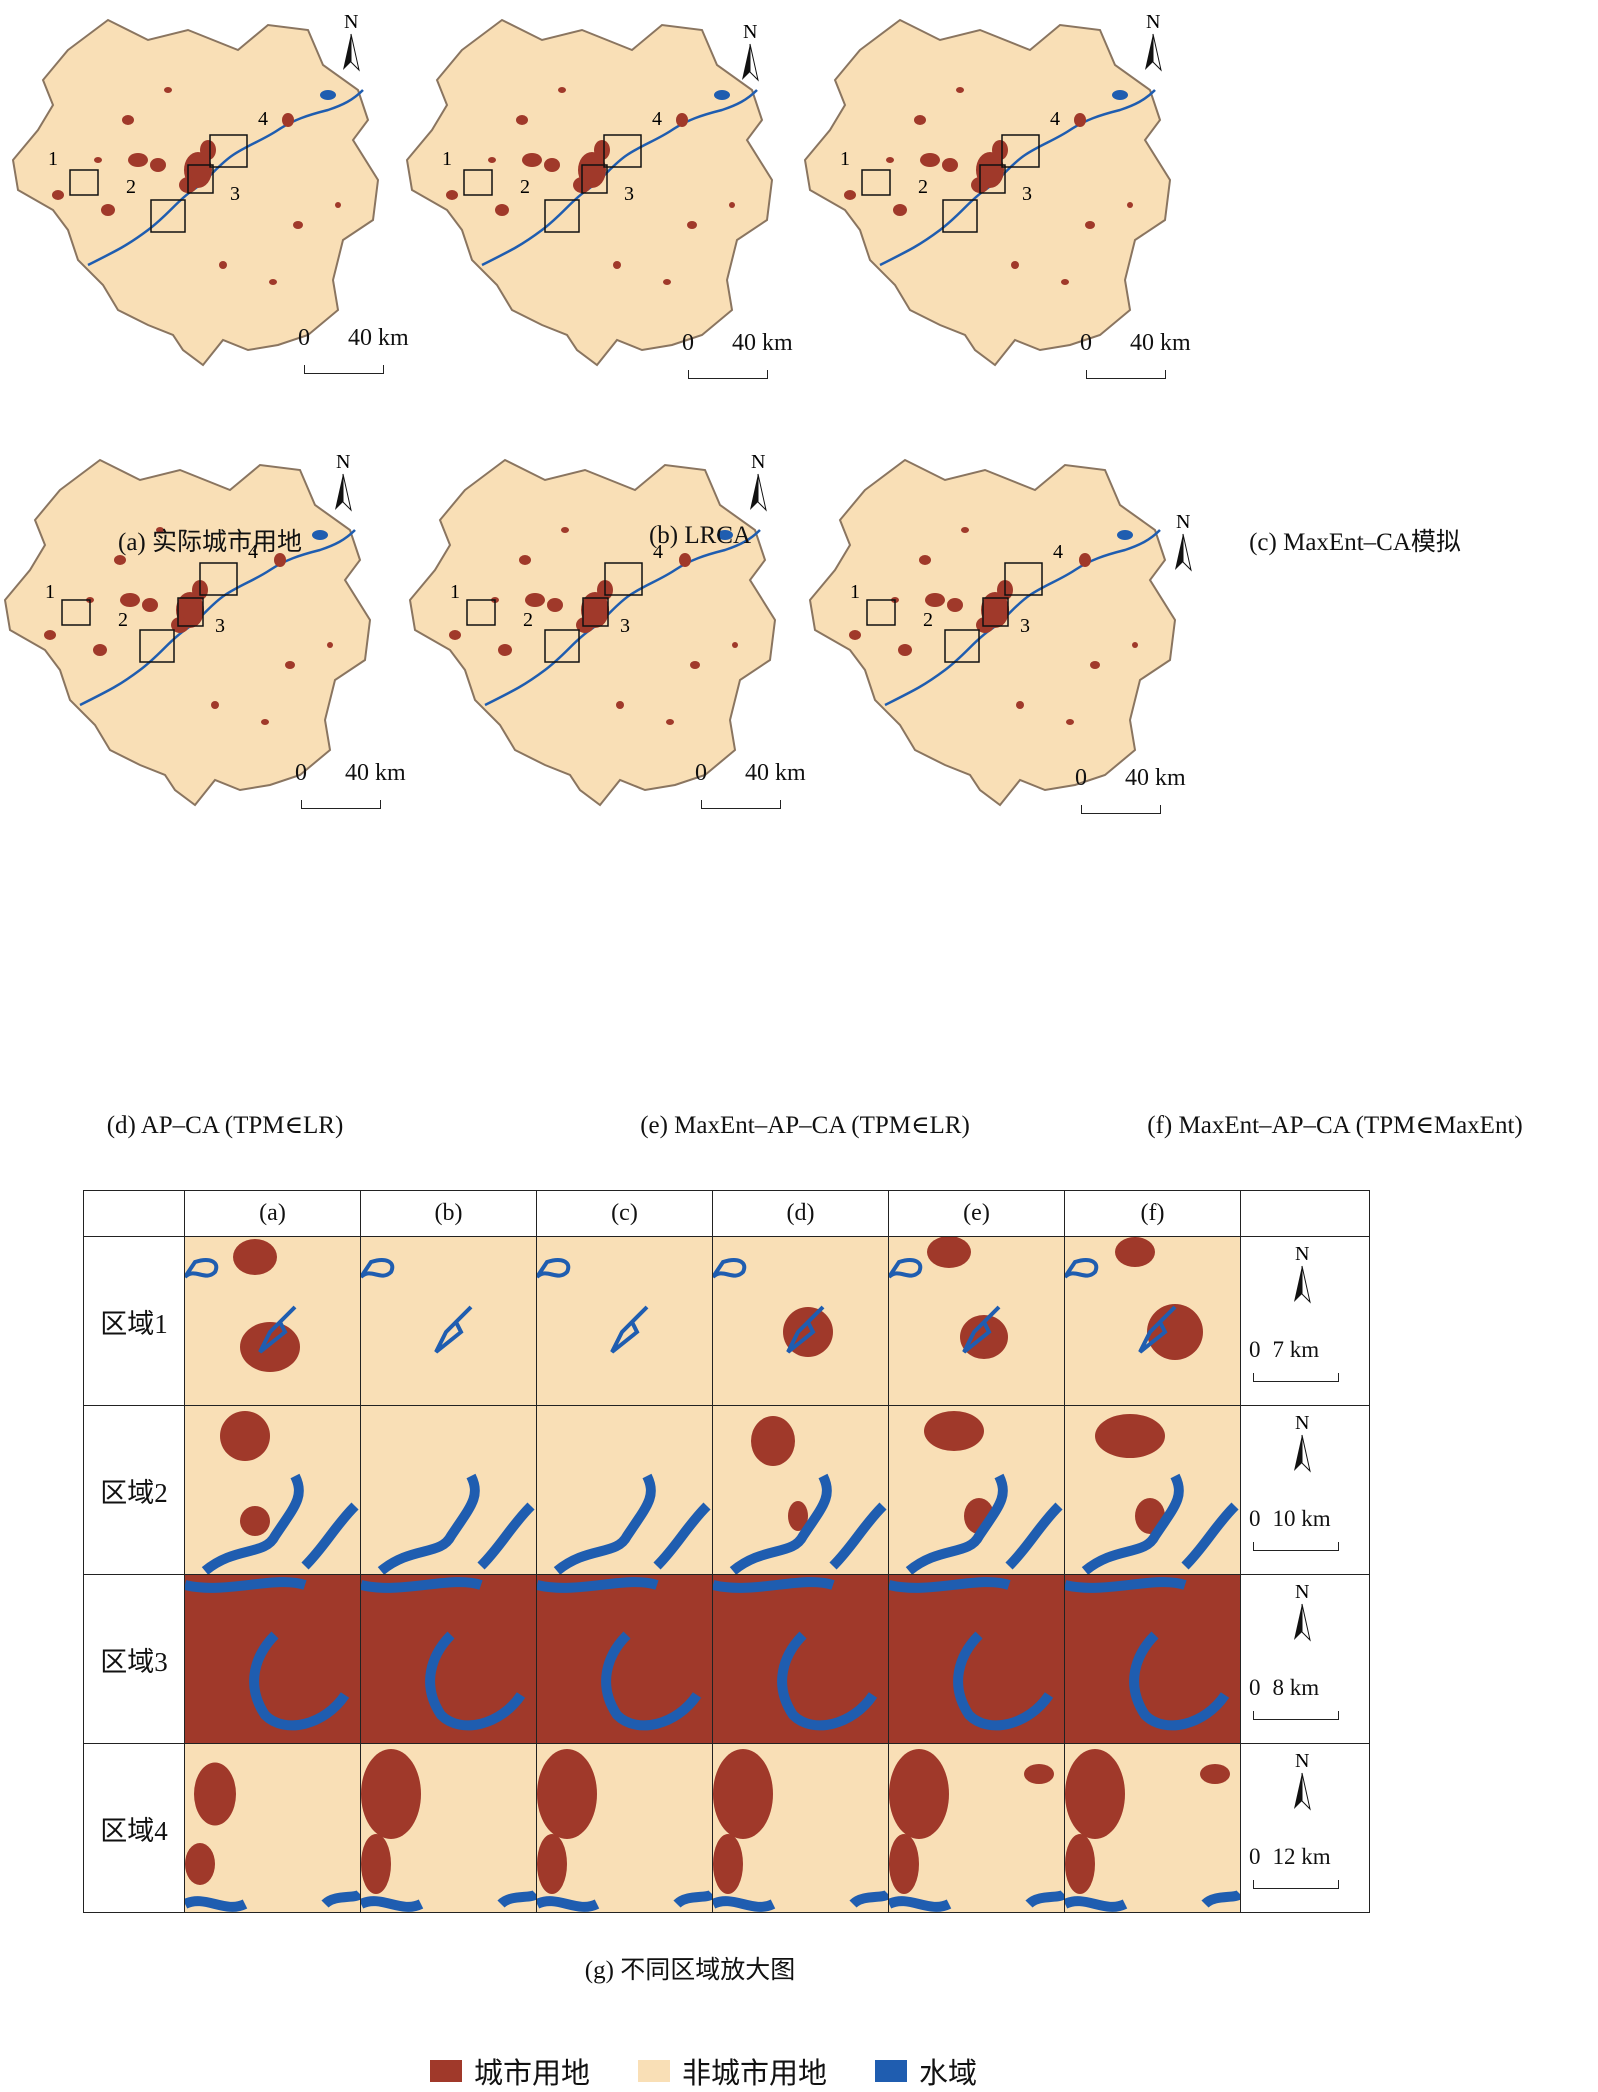 This screenshot has height=2092, width=1598. What do you see at coordinates (351, 41) in the screenshot?
I see `north-arrow-icon: N` at bounding box center [351, 41].